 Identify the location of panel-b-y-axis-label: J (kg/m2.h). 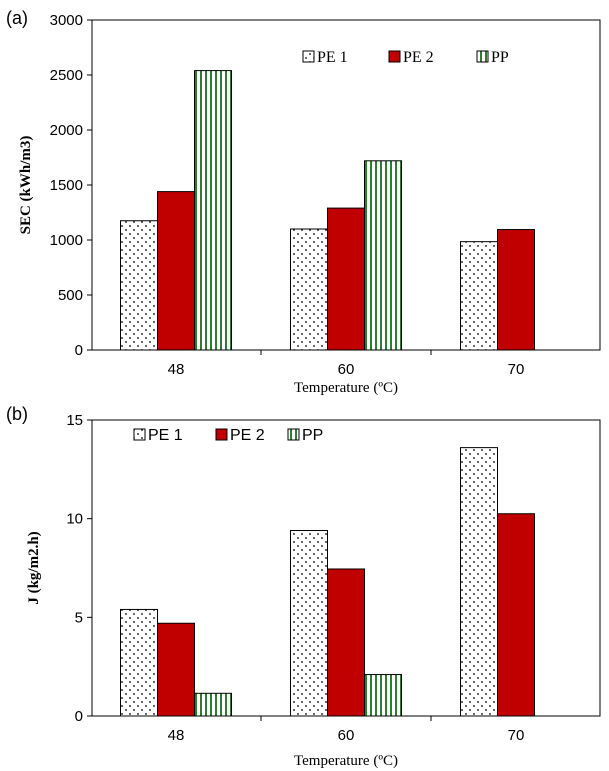
(34, 567).